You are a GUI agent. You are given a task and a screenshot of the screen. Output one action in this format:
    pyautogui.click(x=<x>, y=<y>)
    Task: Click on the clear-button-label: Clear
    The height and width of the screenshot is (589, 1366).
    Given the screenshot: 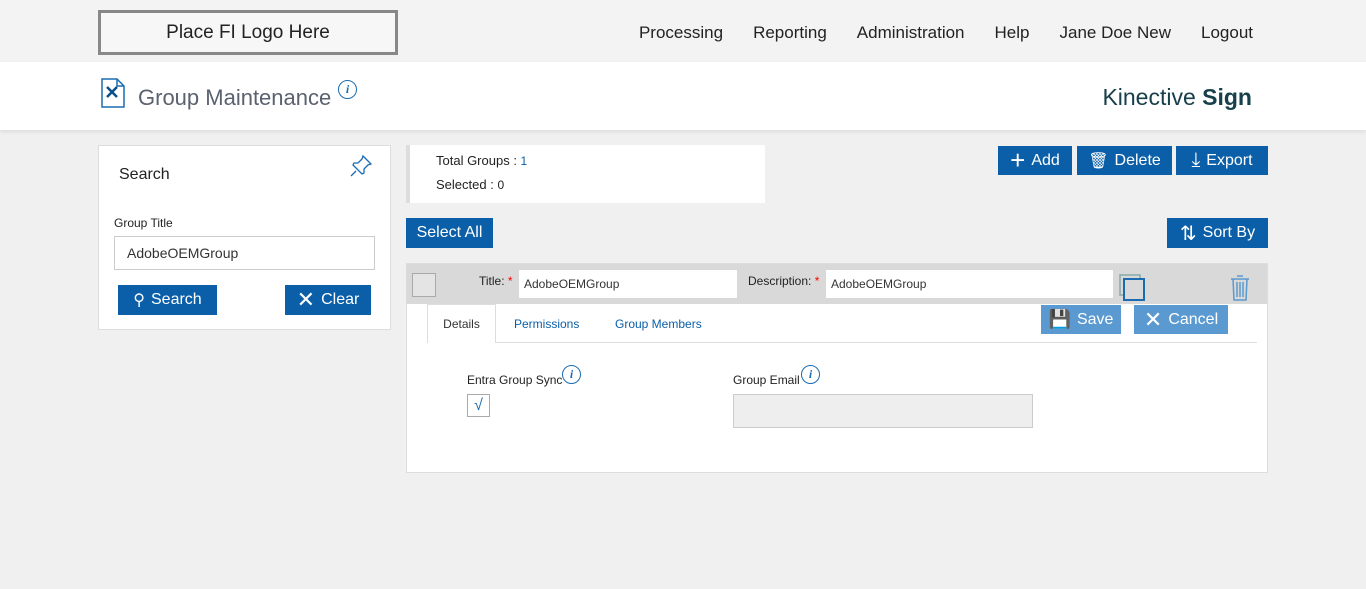 What is the action you would take?
    pyautogui.click(x=340, y=299)
    